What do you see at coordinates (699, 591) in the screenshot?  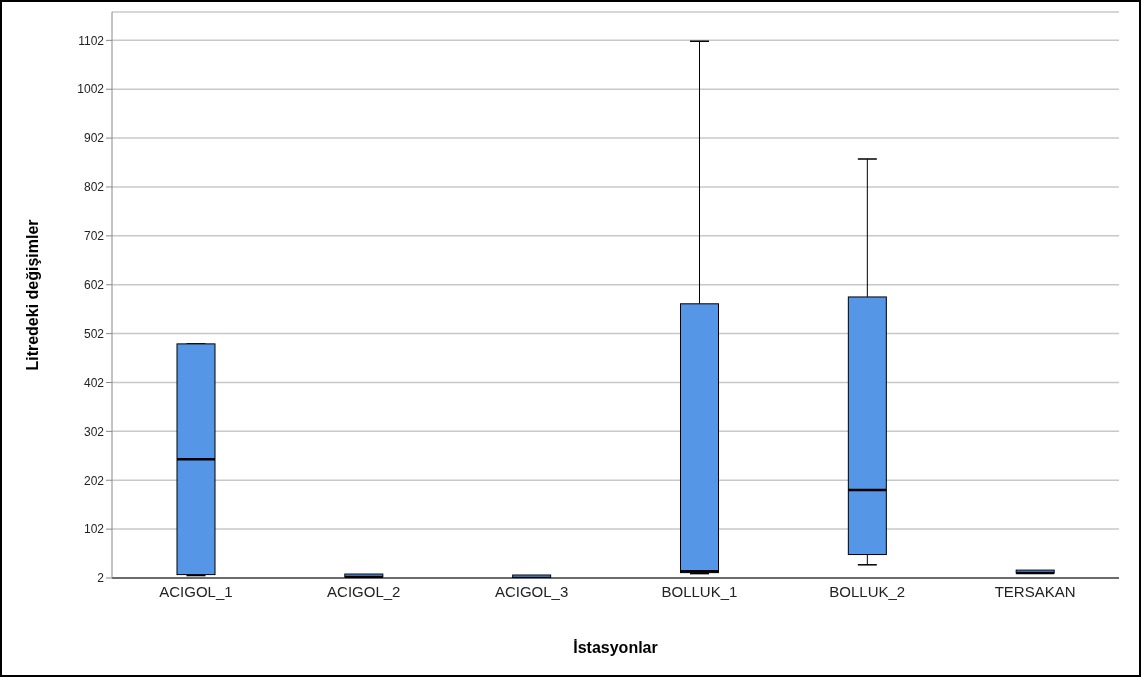 I see `x-tick-label: BOLLUK_1` at bounding box center [699, 591].